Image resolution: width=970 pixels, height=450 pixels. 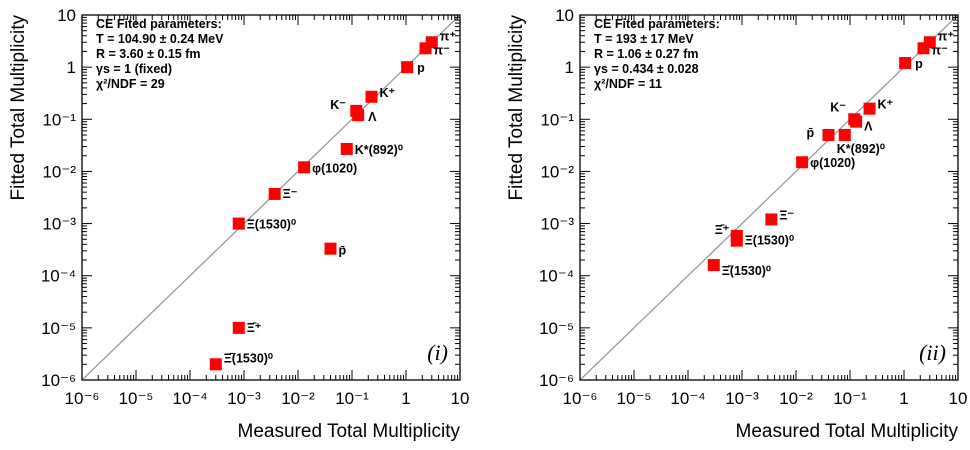 What do you see at coordinates (130, 84) in the screenshot?
I see `fit-parameter-line: χ²/NDF = 29` at bounding box center [130, 84].